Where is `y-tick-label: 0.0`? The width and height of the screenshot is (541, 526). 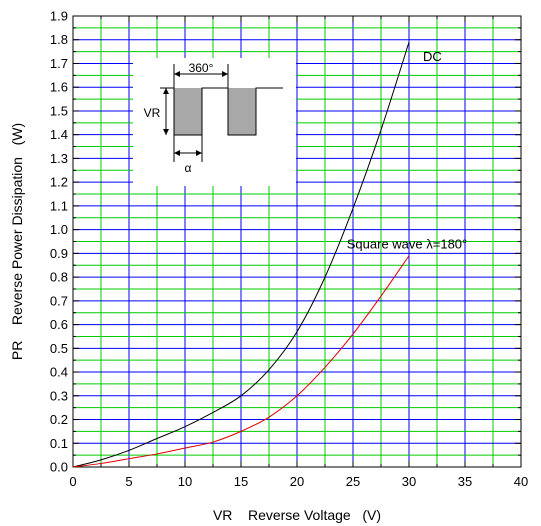 y-tick-label: 0.0 is located at coordinates (59, 467).